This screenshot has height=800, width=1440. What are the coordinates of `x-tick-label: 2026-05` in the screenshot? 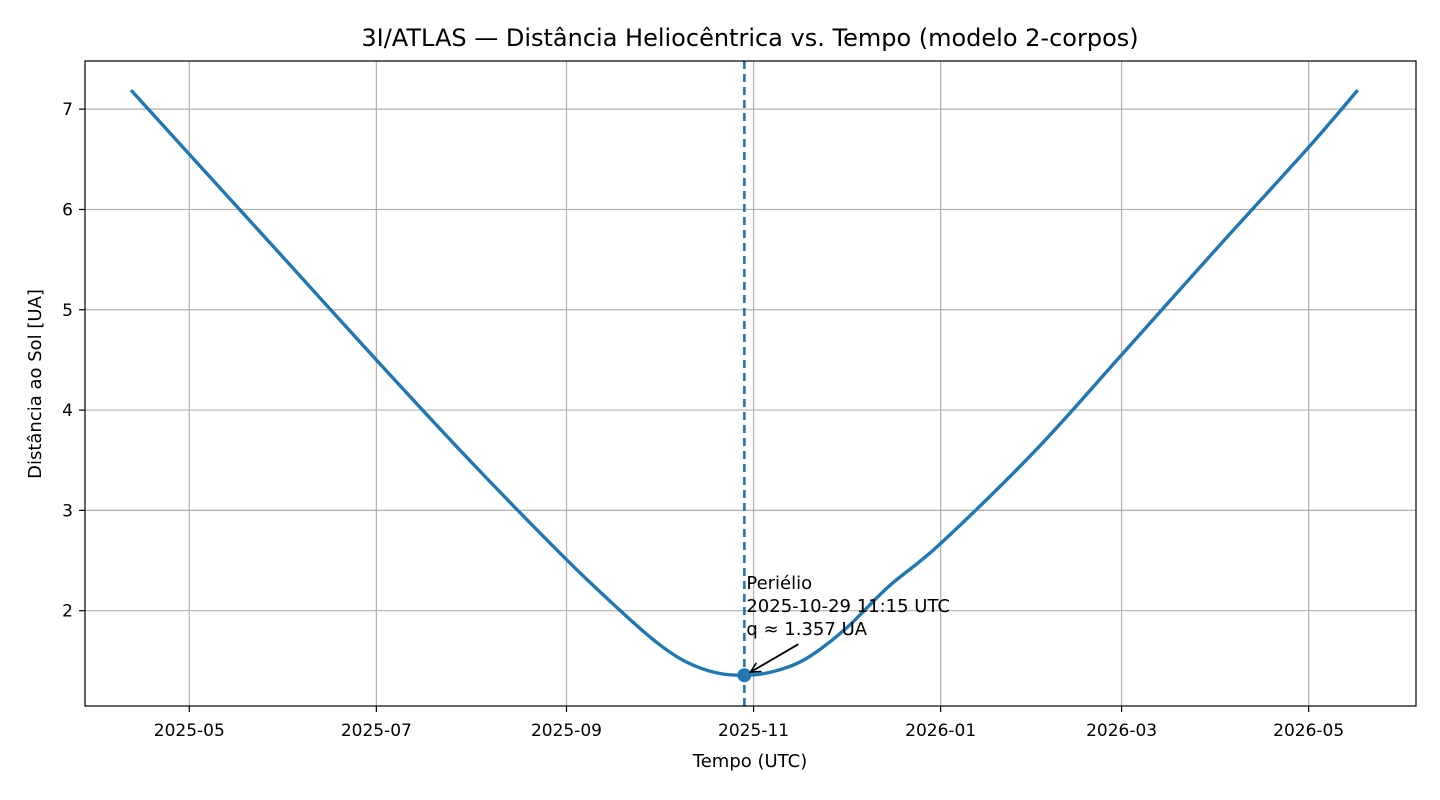 It's located at (1308, 731).